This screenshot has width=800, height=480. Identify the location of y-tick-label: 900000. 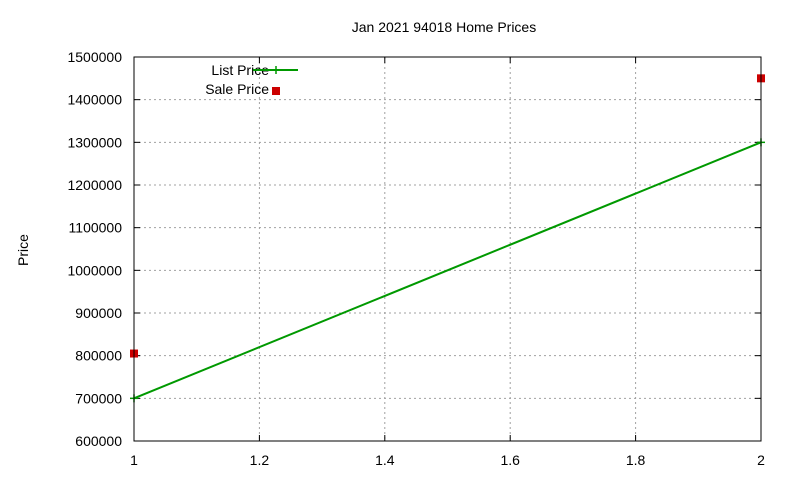
(98, 313).